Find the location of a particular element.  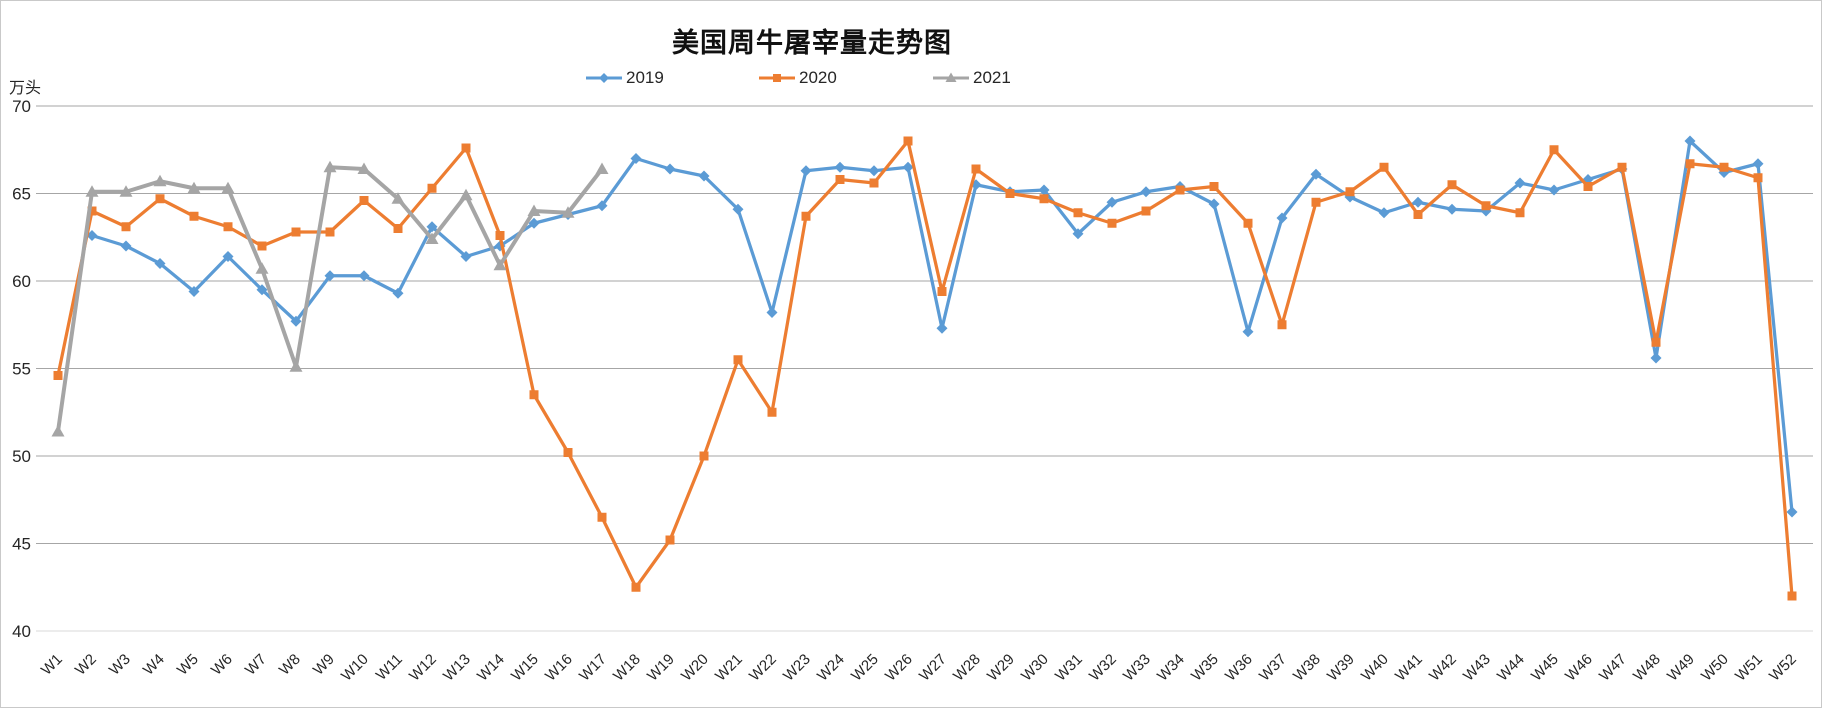

y-tick-label: 65 is located at coordinates (21, 194).